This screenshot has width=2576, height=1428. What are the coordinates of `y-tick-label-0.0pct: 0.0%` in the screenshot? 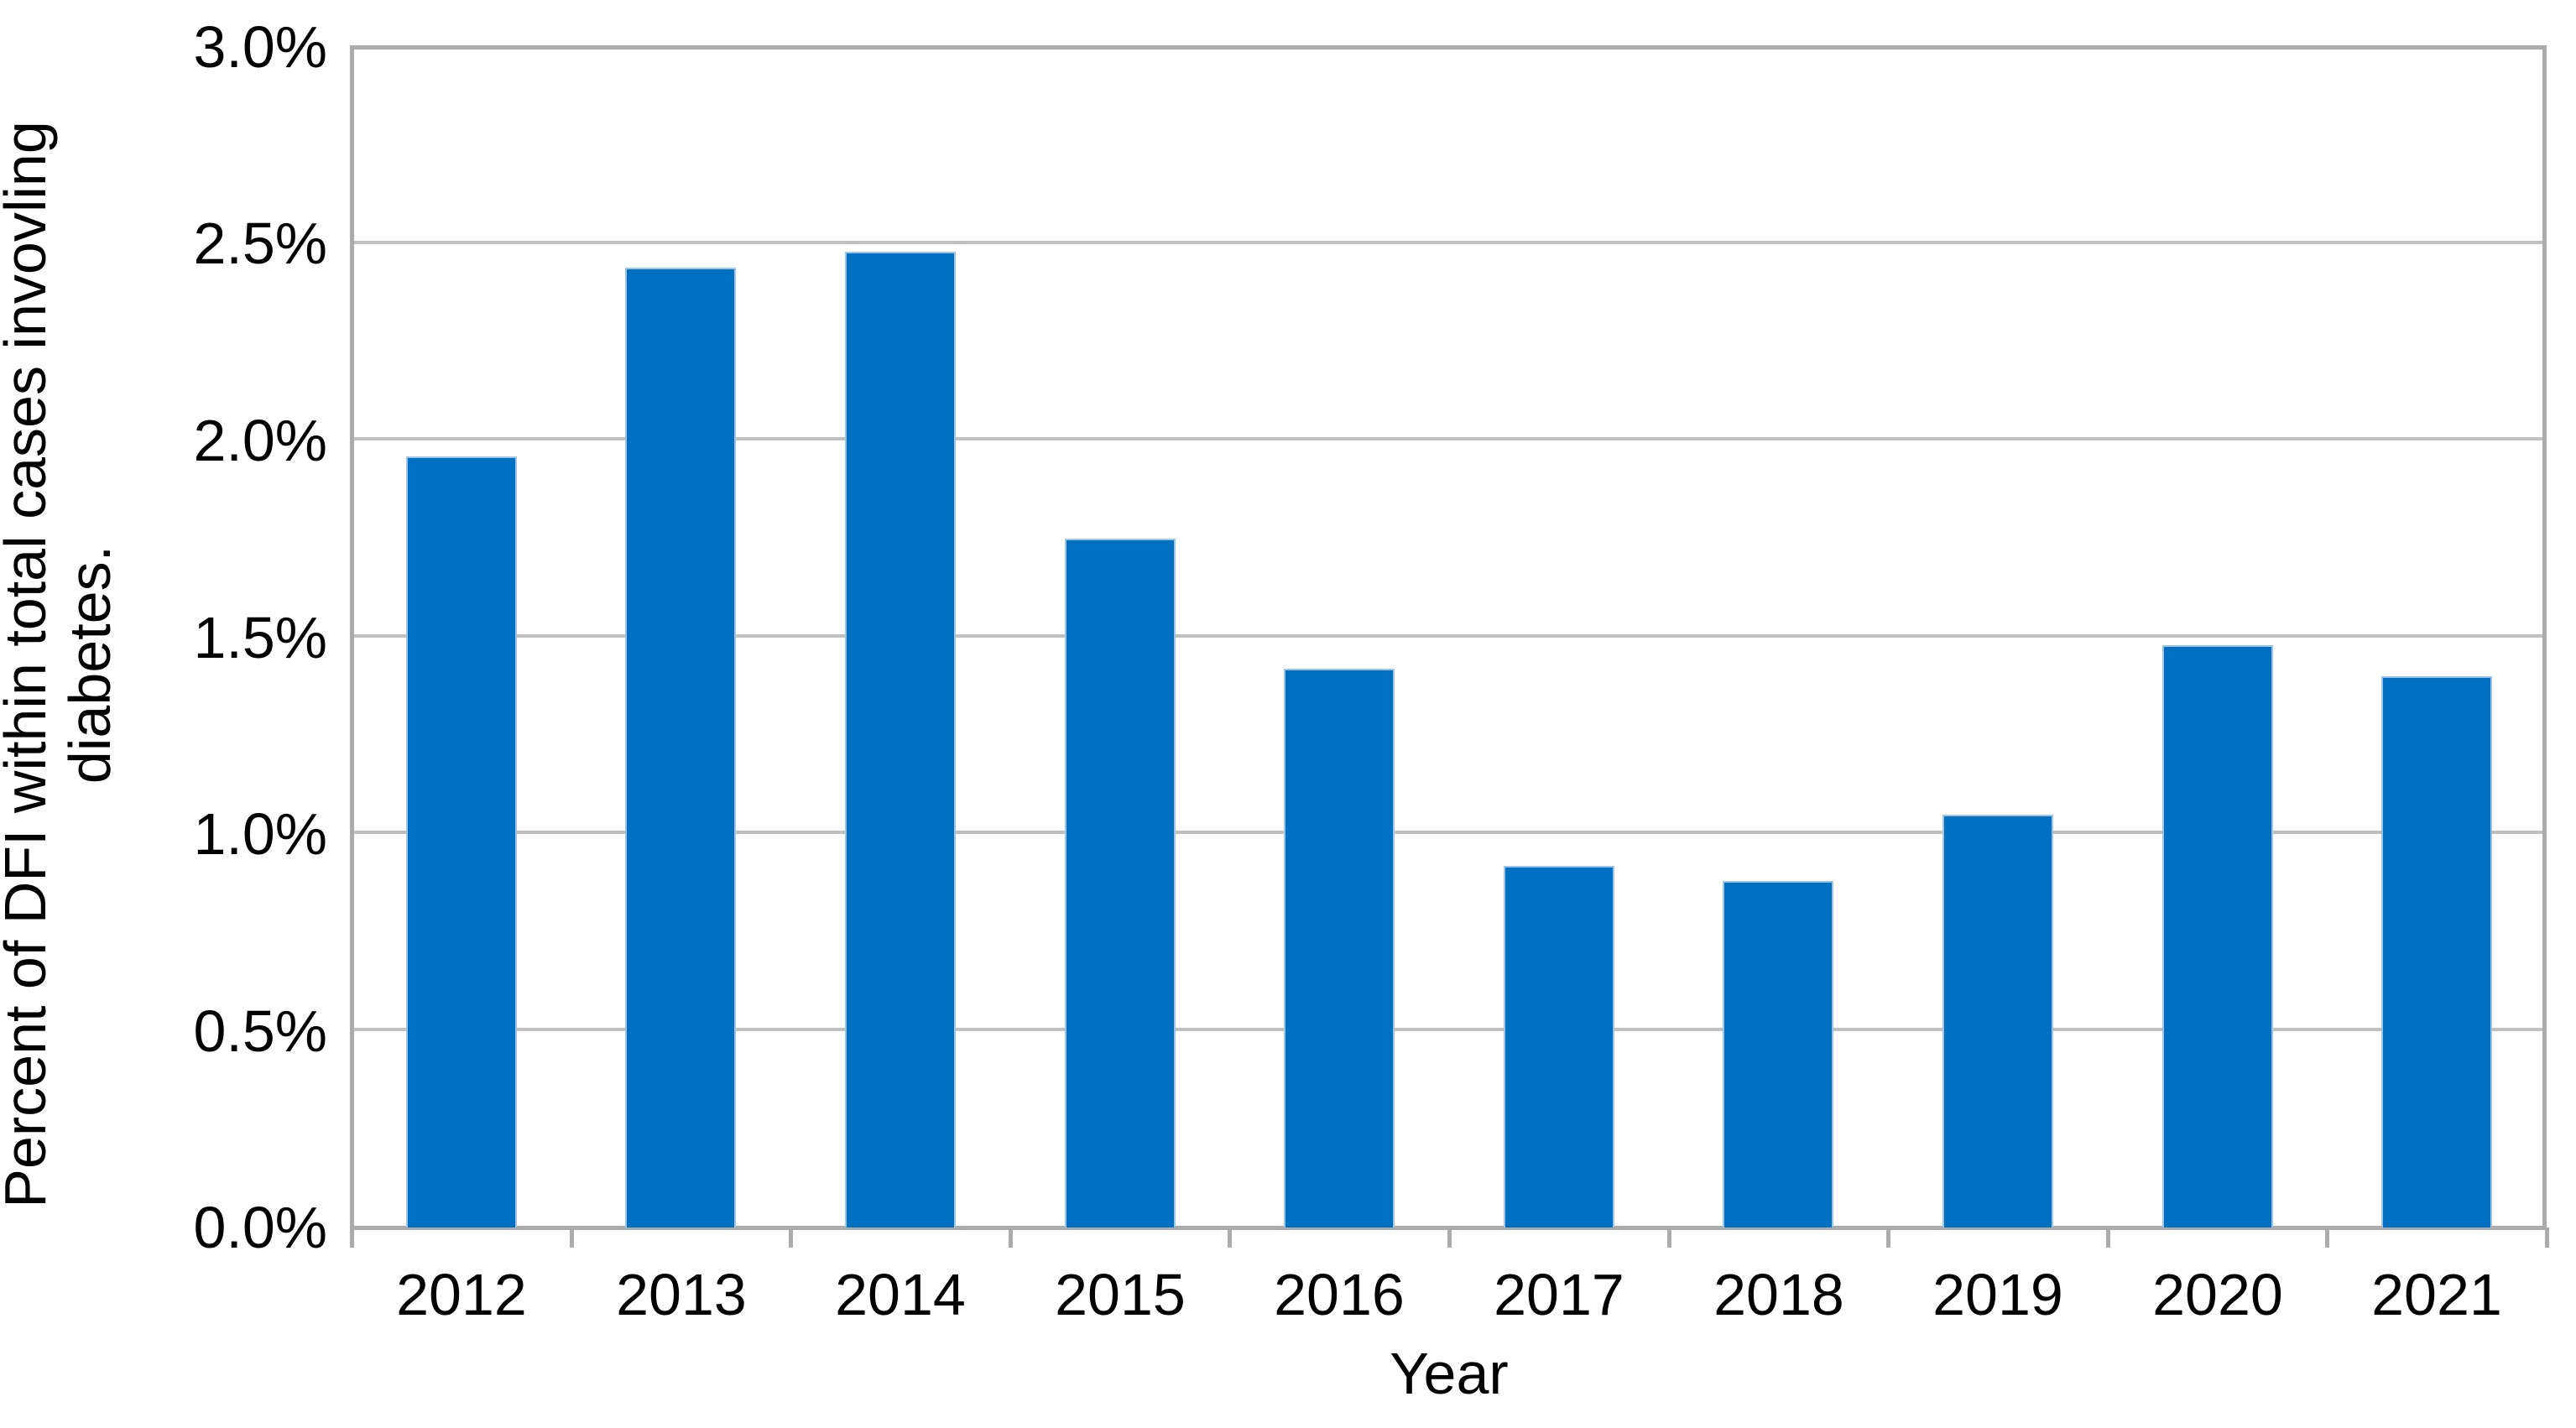 It's located at (260, 1227).